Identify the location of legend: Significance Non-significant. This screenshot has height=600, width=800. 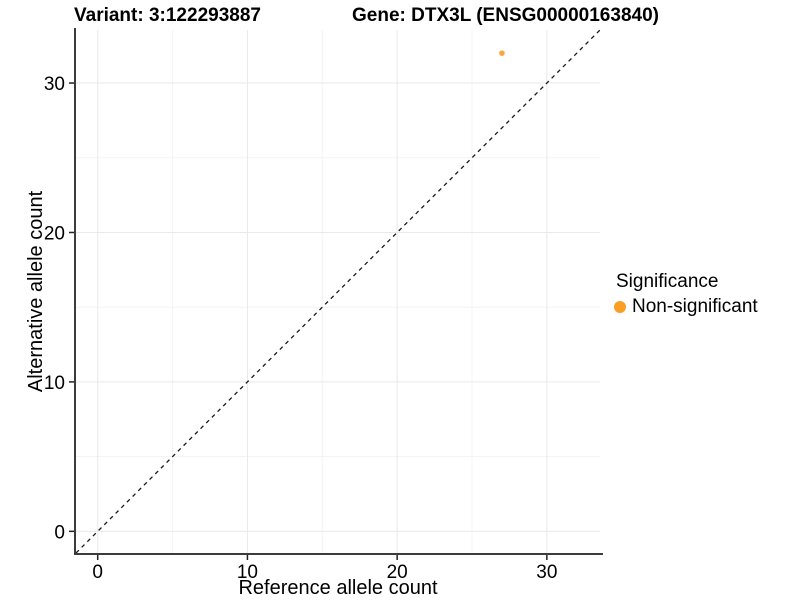
(686, 294).